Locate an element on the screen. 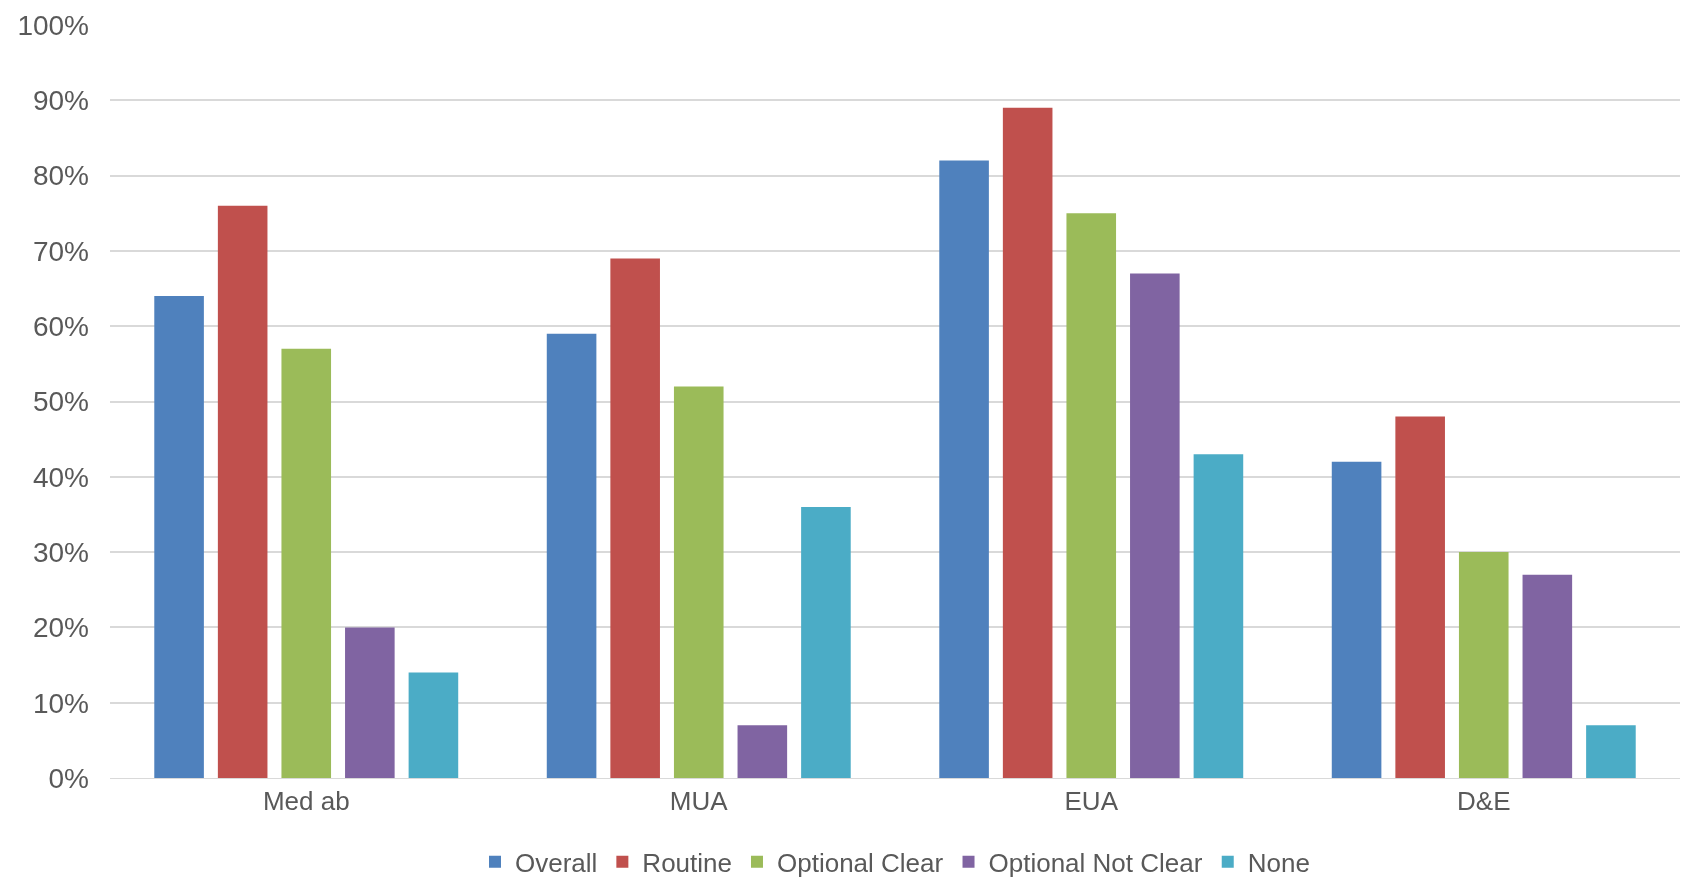 The width and height of the screenshot is (1690, 895). y-tick-label: 30% is located at coordinates (60, 552).